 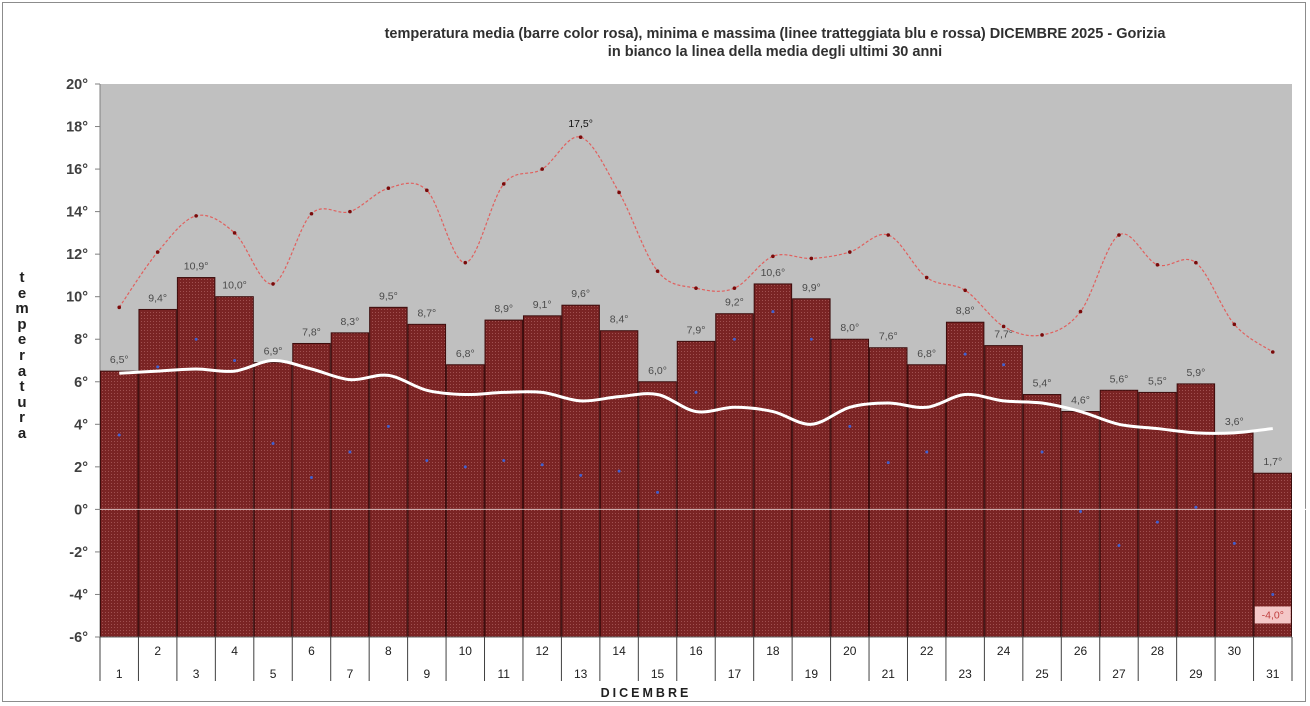 I want to click on max-value-label: 17,5°, so click(x=580, y=124).